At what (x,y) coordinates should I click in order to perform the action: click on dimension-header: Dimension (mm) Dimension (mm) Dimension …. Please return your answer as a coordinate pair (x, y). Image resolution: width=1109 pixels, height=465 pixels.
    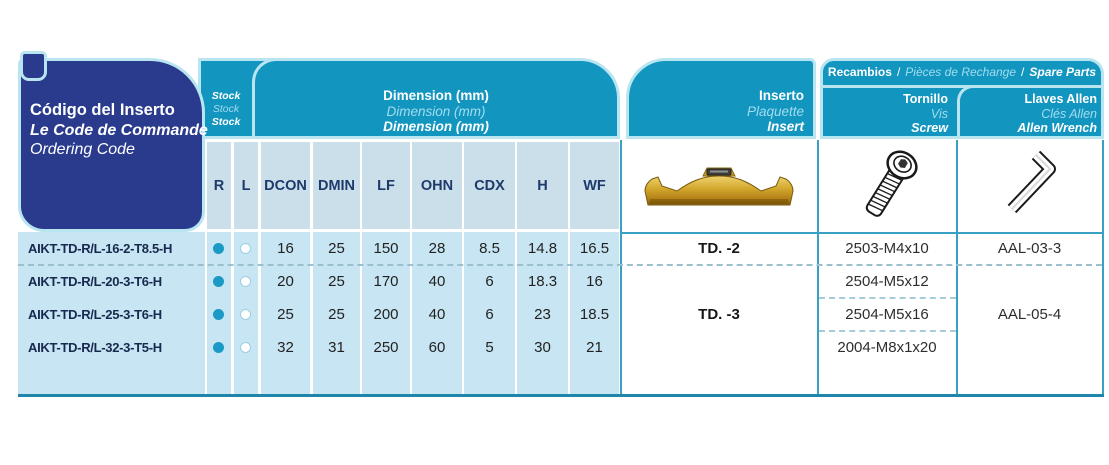
    Looking at the image, I should click on (436, 111).